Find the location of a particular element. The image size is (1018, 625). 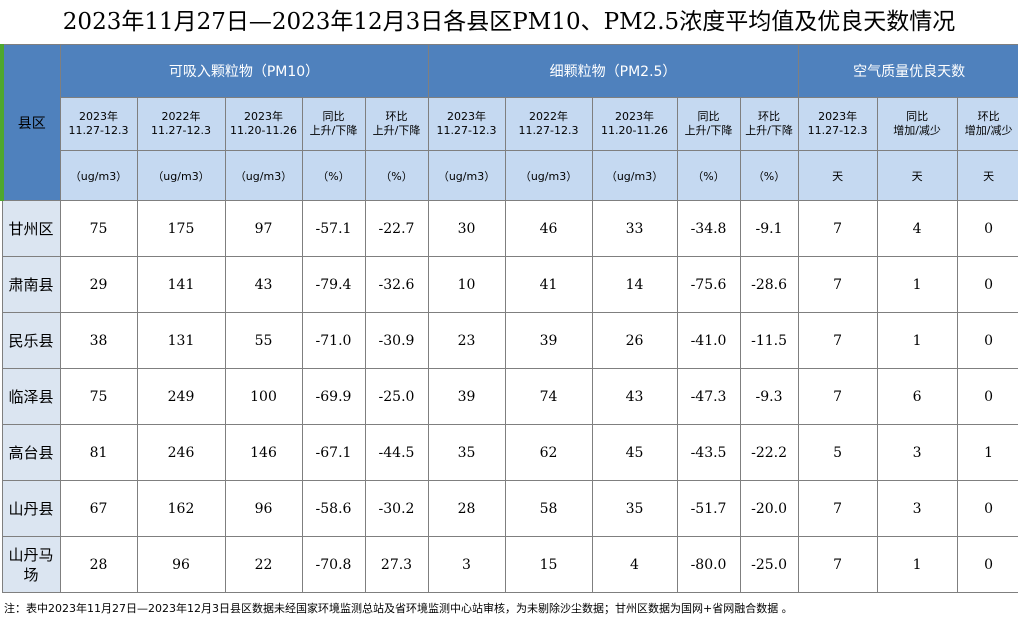

subheader-line: 2022年 is located at coordinates (181, 116).